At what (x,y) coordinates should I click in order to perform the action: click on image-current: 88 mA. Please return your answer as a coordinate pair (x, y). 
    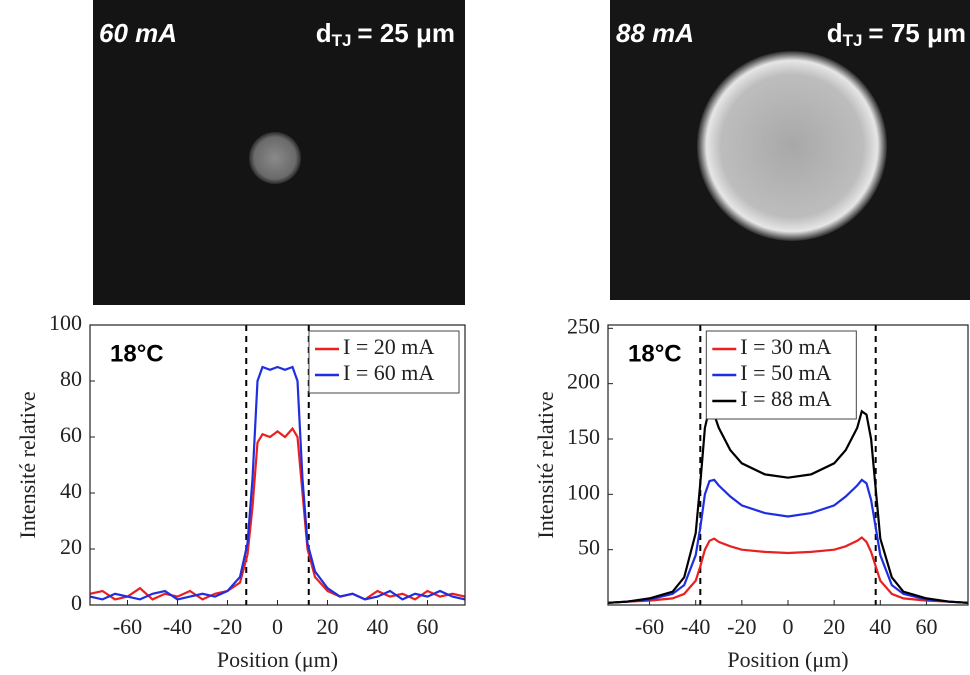
    Looking at the image, I should click on (655, 33).